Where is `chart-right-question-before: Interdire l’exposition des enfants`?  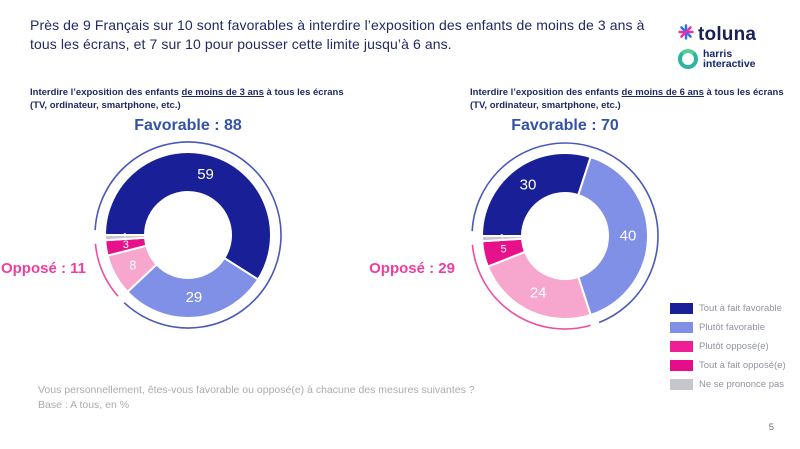 chart-right-question-before: Interdire l’exposition des enfants is located at coordinates (546, 92).